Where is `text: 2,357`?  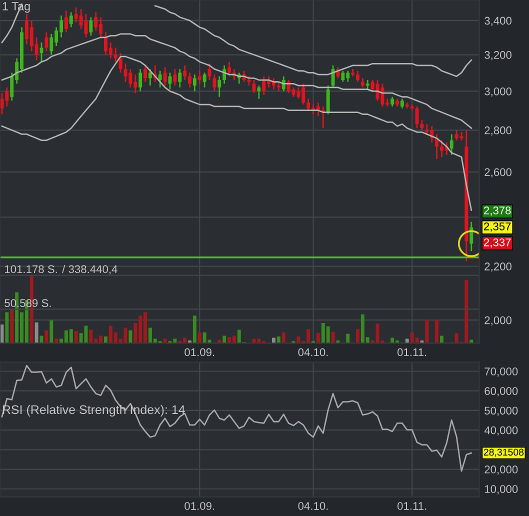 text: 2,357 is located at coordinates (497, 227).